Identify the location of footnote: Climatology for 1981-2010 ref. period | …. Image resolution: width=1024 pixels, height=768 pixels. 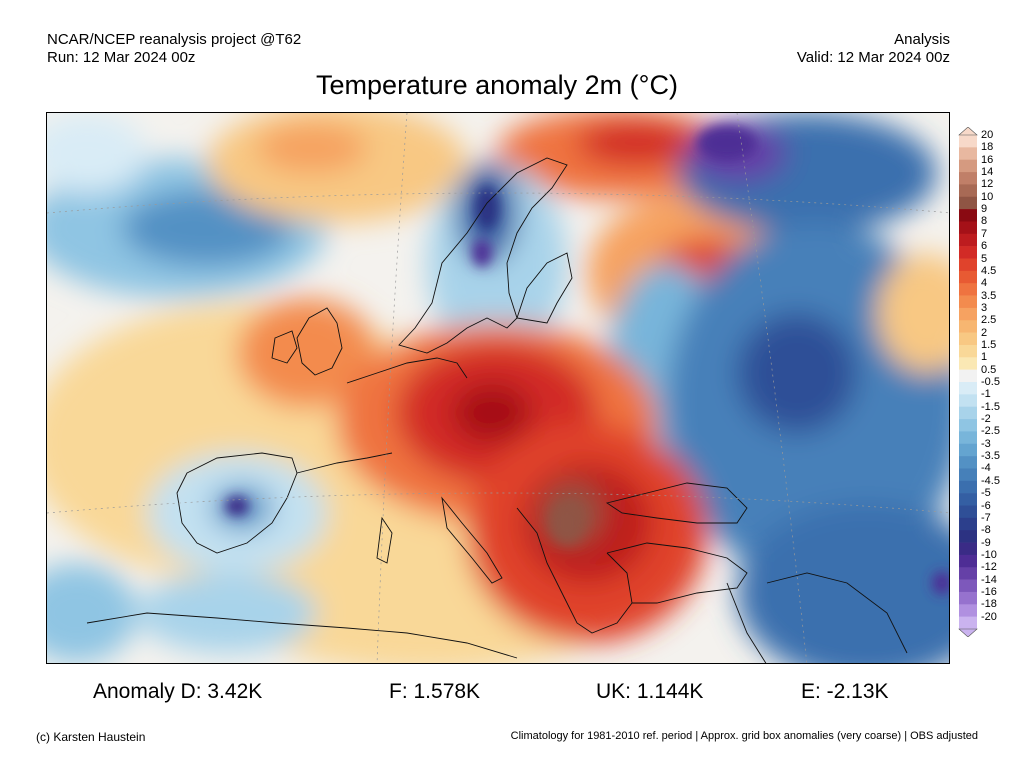
(744, 736).